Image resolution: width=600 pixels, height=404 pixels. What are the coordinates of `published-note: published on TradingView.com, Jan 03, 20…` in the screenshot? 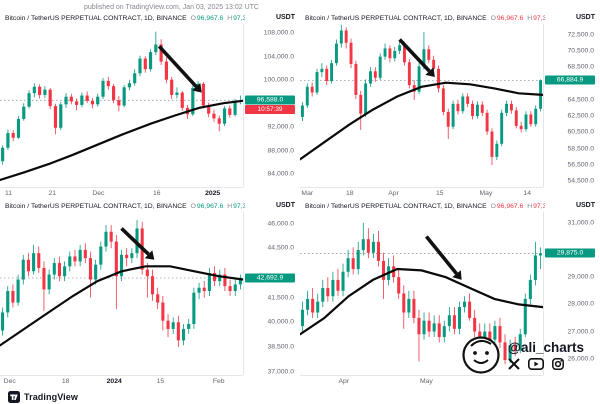 It's located at (171, 7).